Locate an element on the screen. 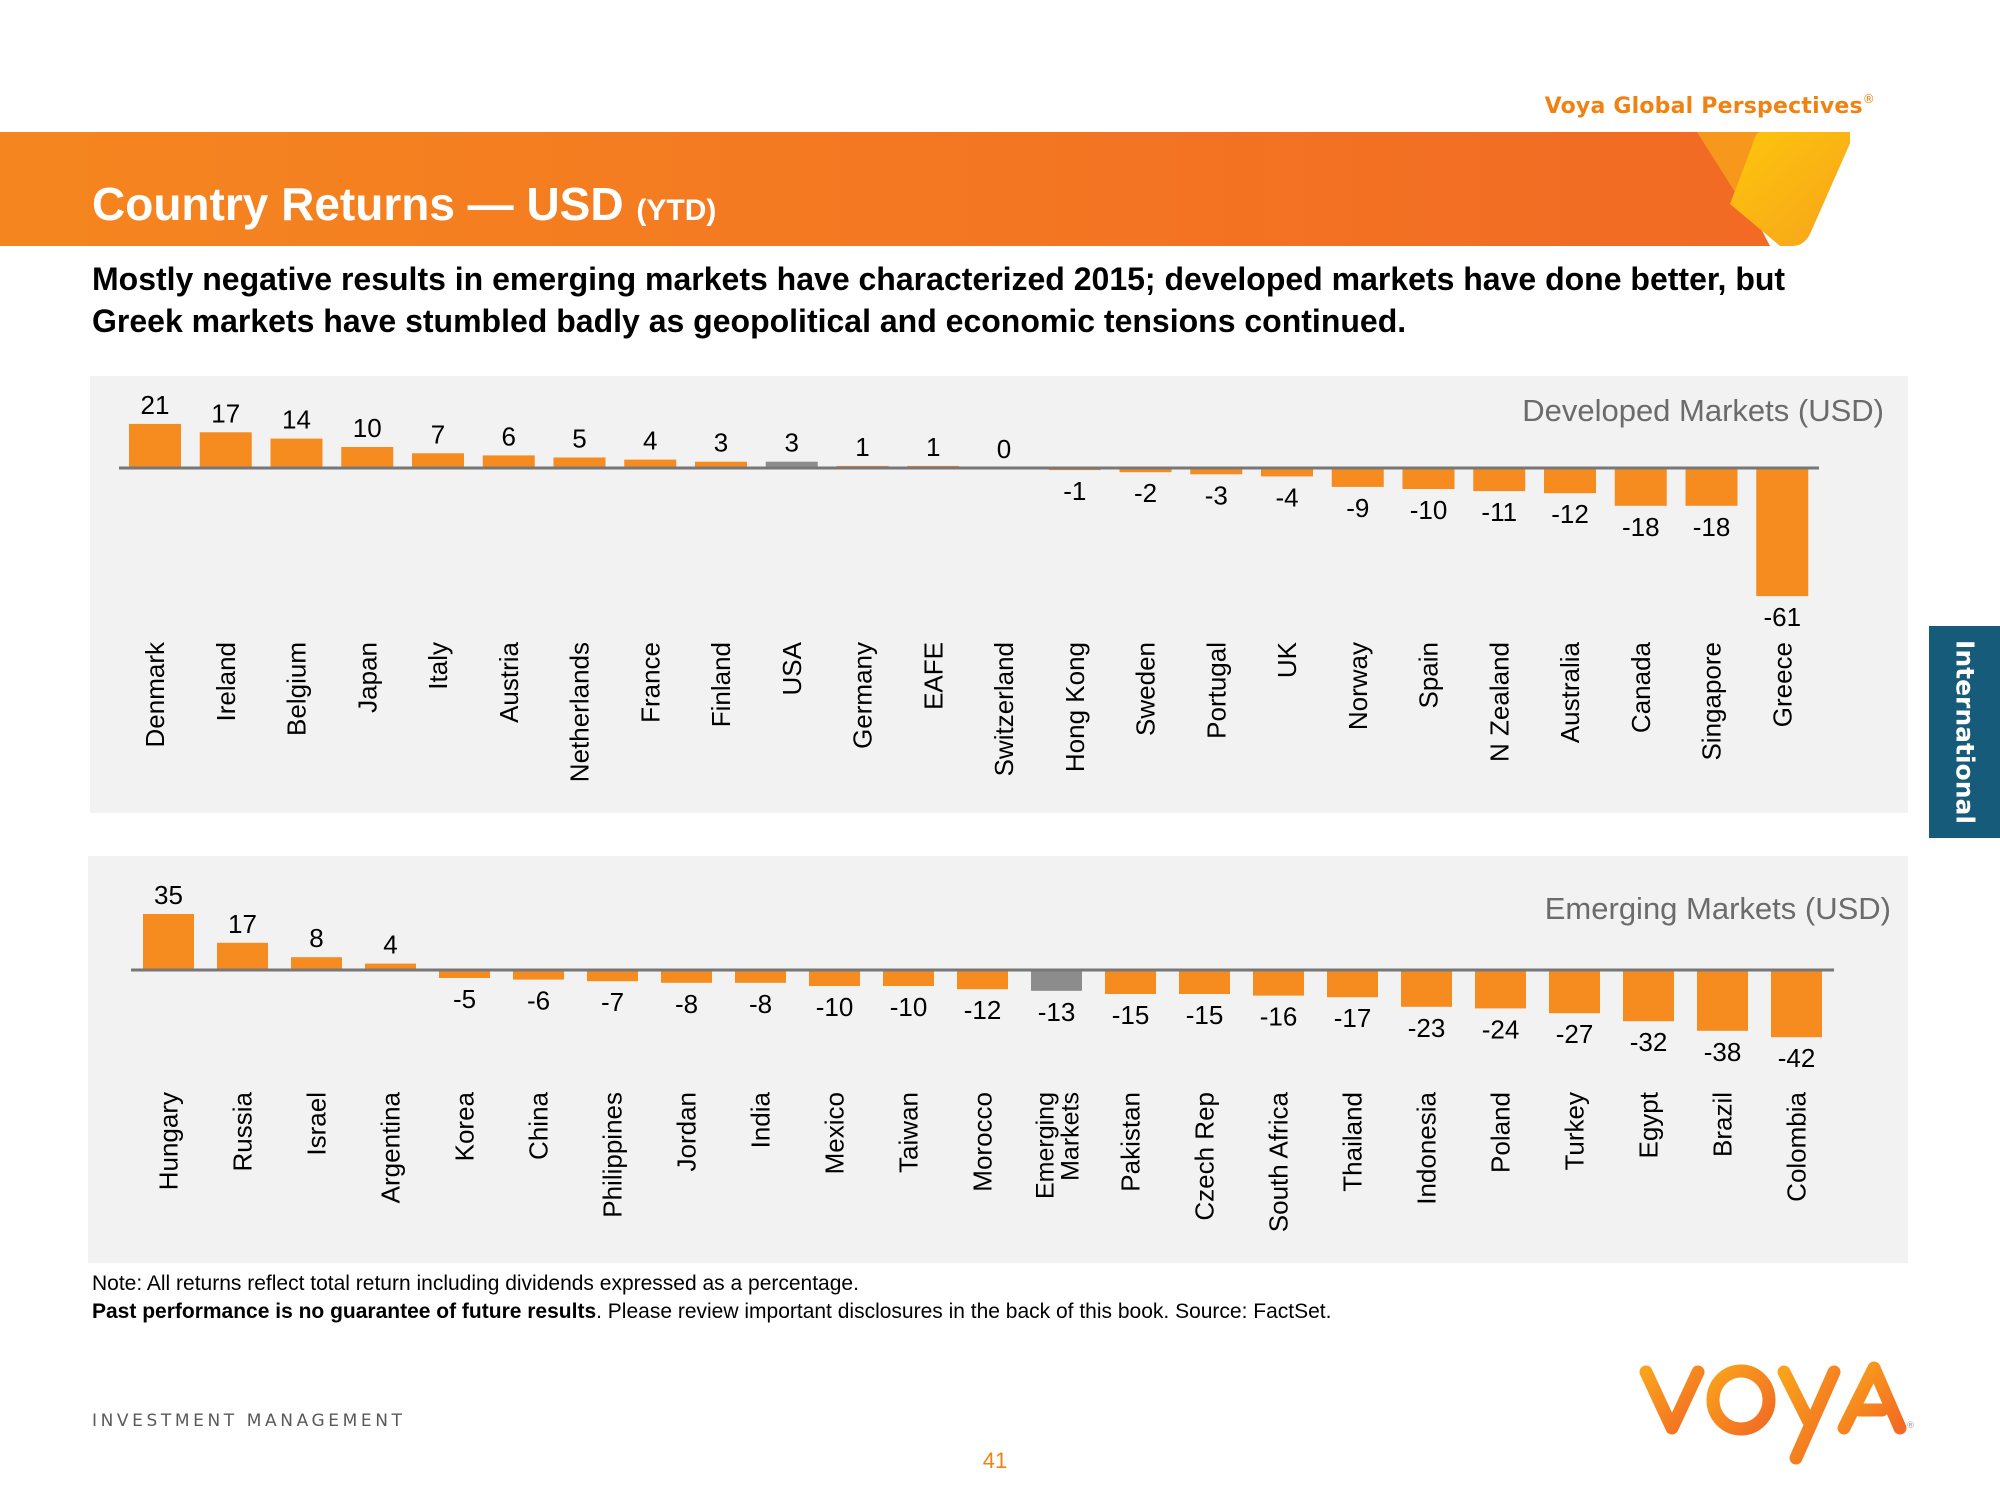 The height and width of the screenshot is (1500, 2000). emerging-value-label: -32 is located at coordinates (1649, 1042).